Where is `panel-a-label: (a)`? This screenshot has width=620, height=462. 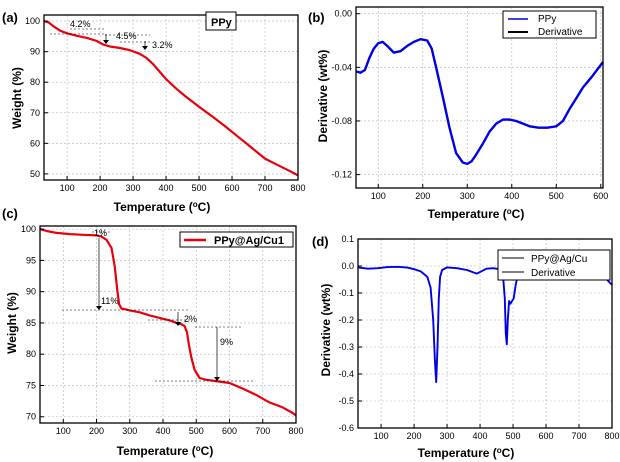 panel-a-label: (a) is located at coordinates (10, 17).